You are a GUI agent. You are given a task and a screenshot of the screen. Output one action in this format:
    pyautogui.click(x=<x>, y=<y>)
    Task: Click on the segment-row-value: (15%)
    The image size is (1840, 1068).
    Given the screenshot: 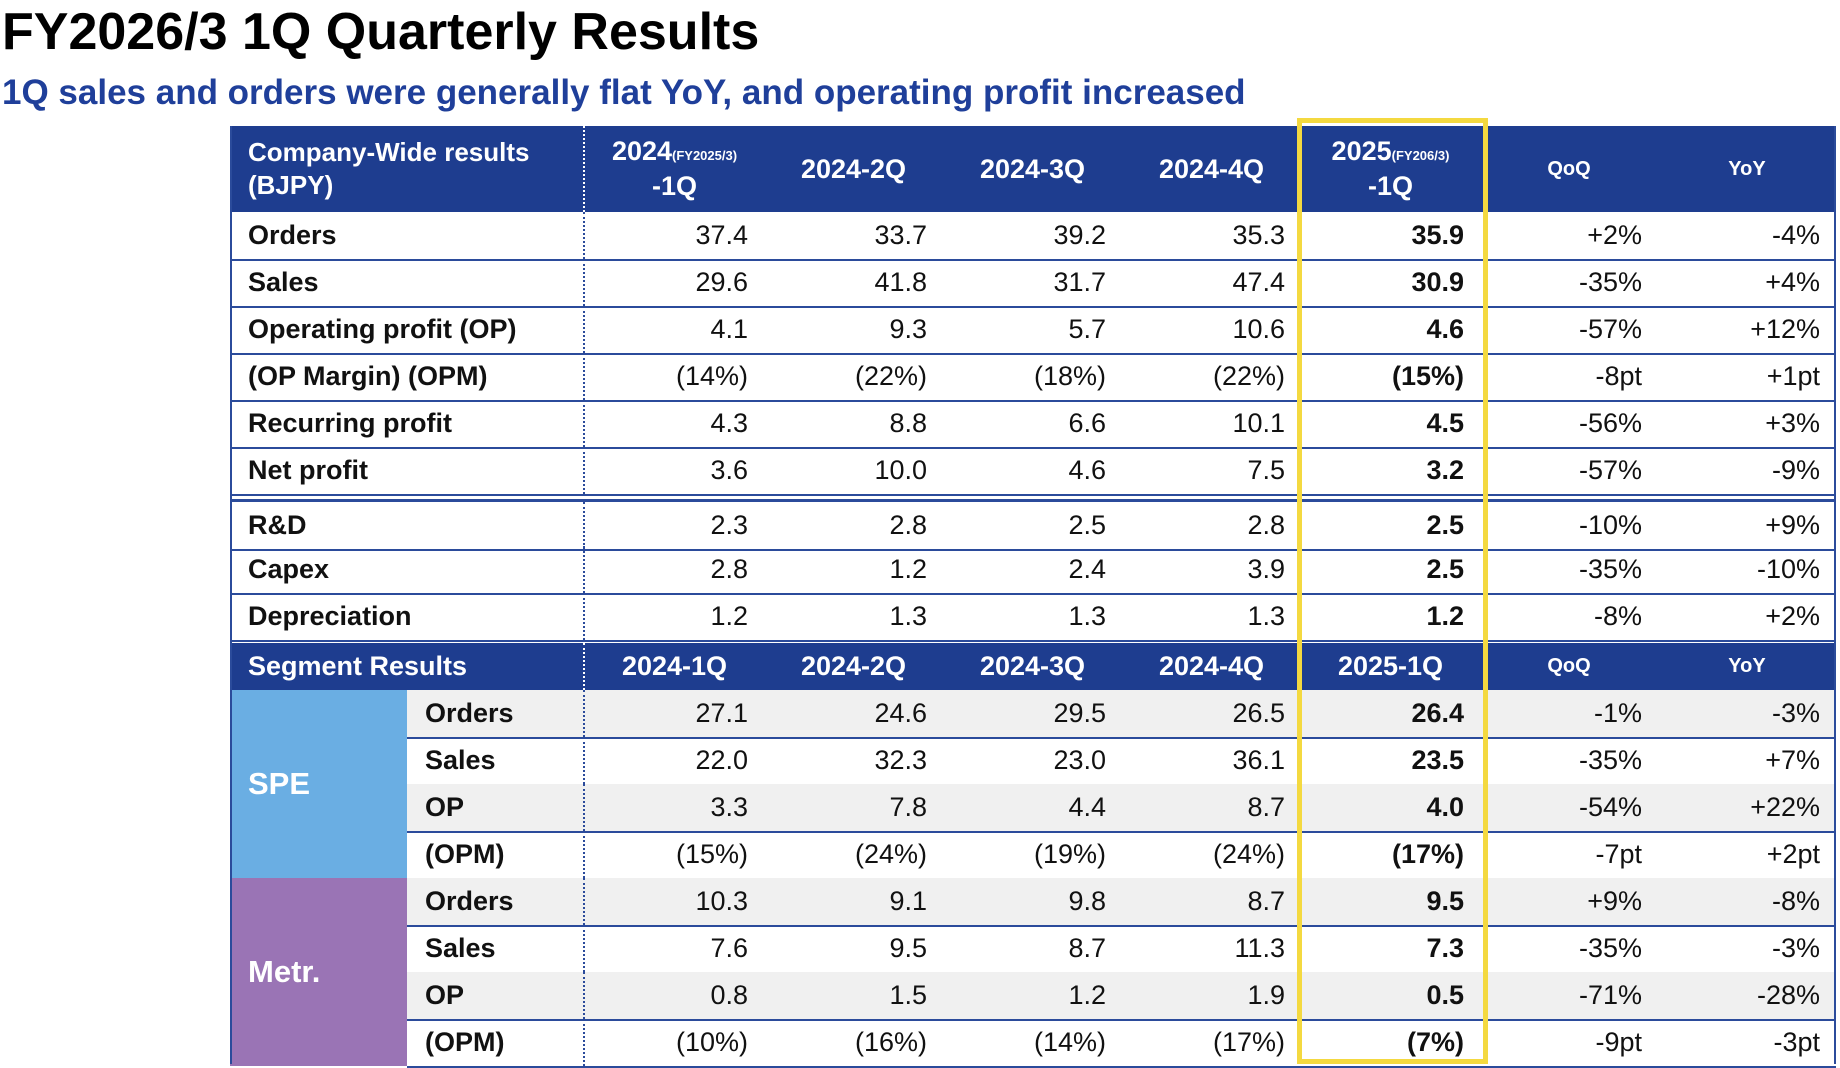 What is the action you would take?
    pyautogui.click(x=711, y=854)
    